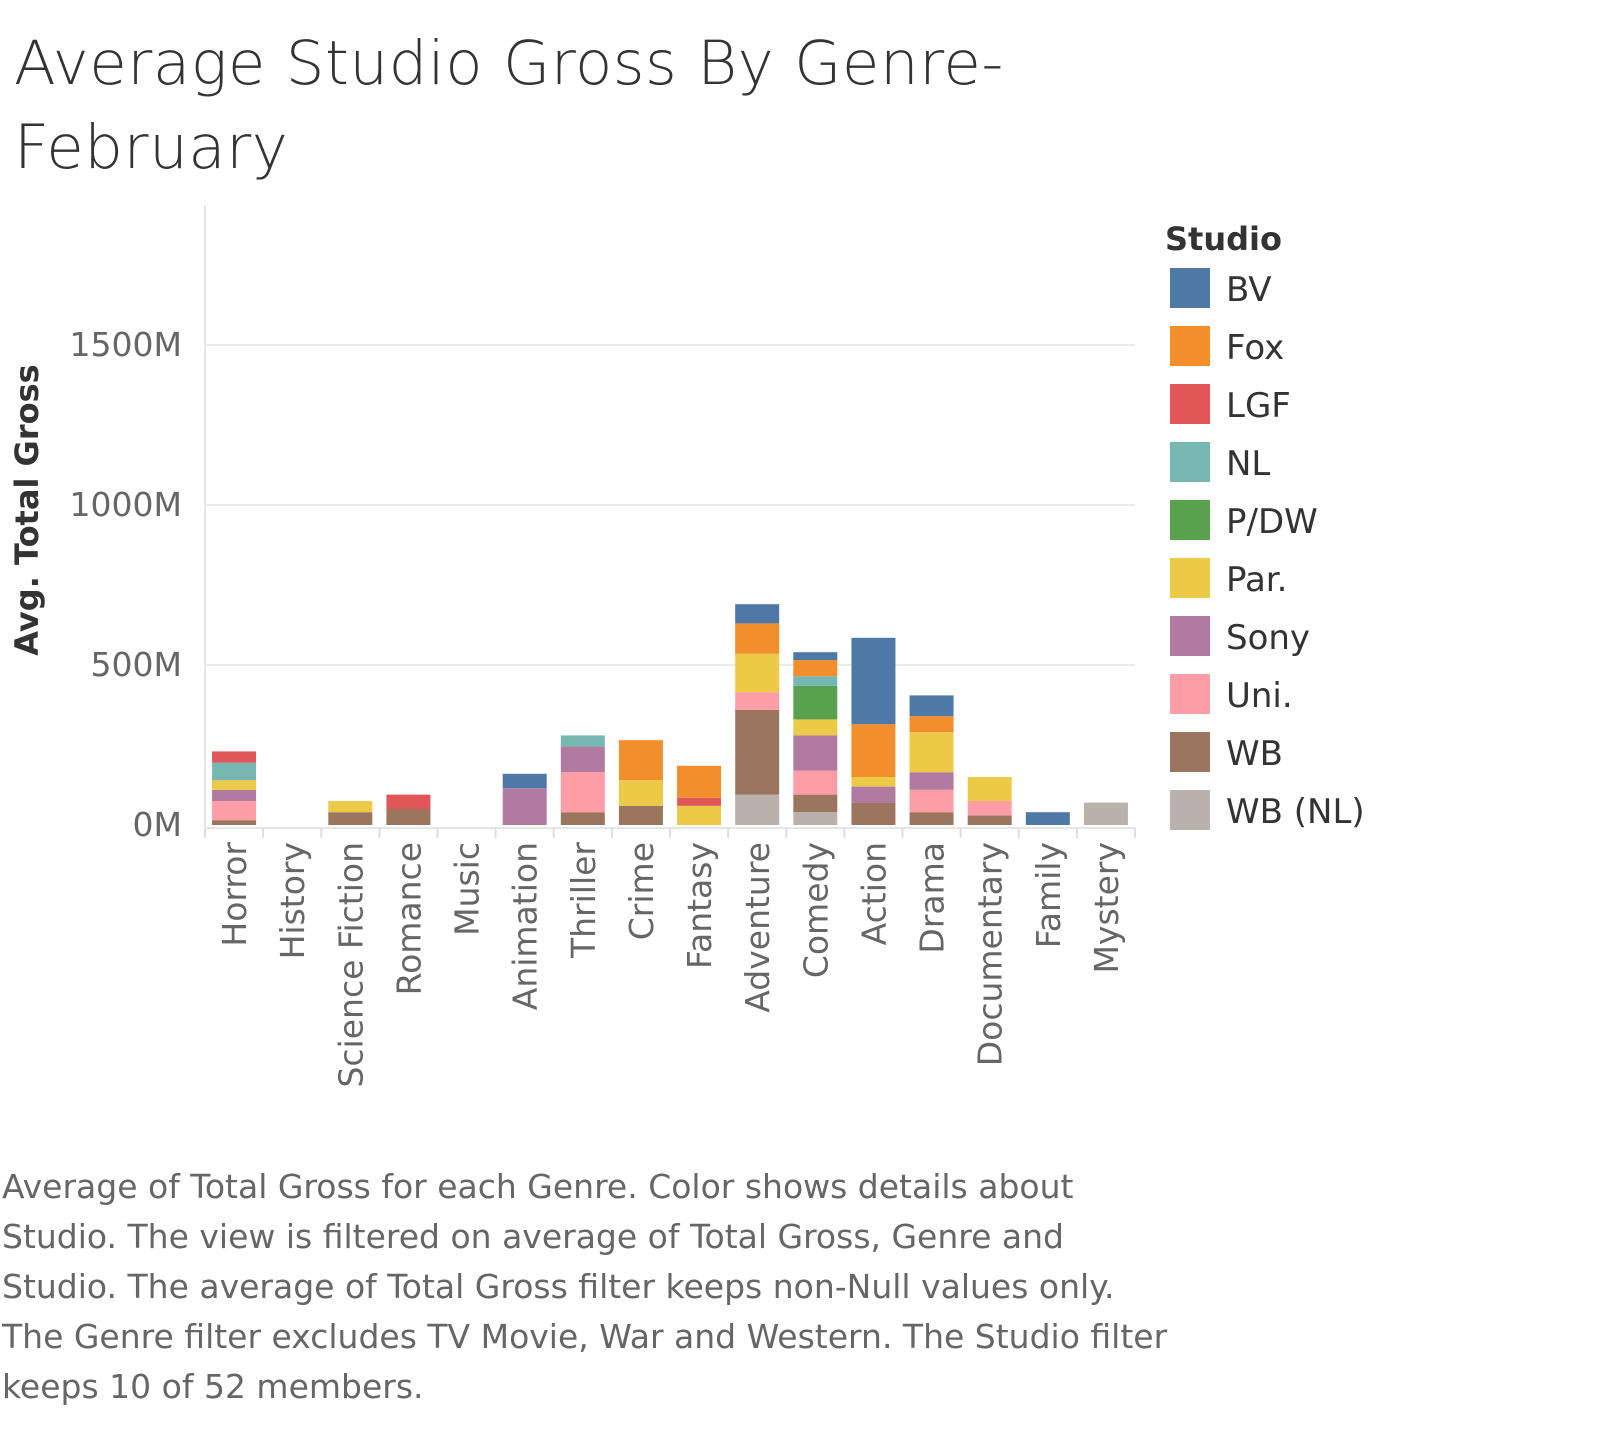  Describe the element at coordinates (1268, 638) in the screenshot. I see `legend-label: Sony` at that location.